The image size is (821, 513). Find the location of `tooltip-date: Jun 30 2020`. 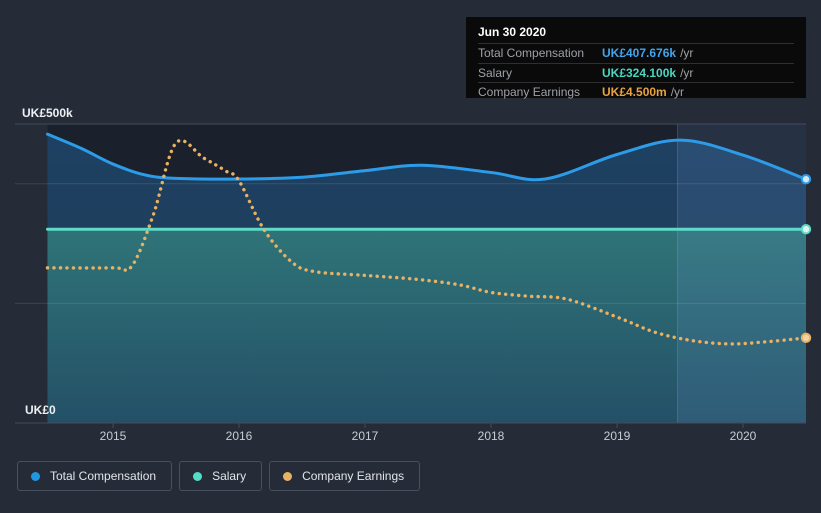

tooltip-date: Jun 30 2020 is located at coordinates (512, 32).